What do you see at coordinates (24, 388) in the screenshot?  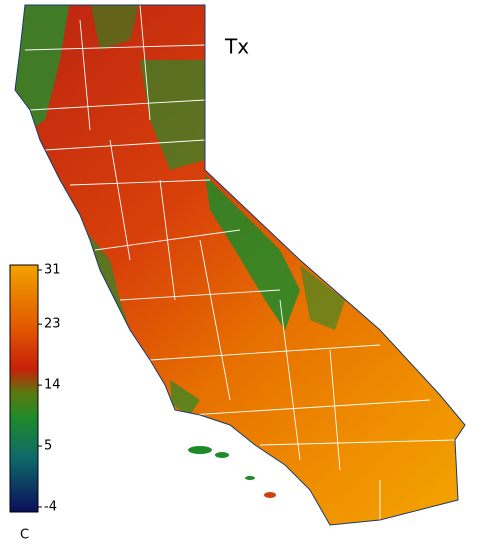 I see `colorbar` at bounding box center [24, 388].